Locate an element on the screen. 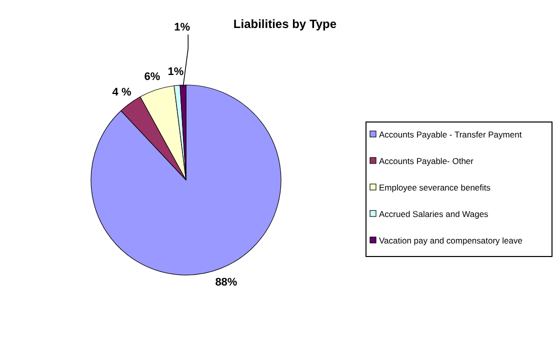  legend-label: Accounts Payable - Transfer Payment is located at coordinates (450, 135).